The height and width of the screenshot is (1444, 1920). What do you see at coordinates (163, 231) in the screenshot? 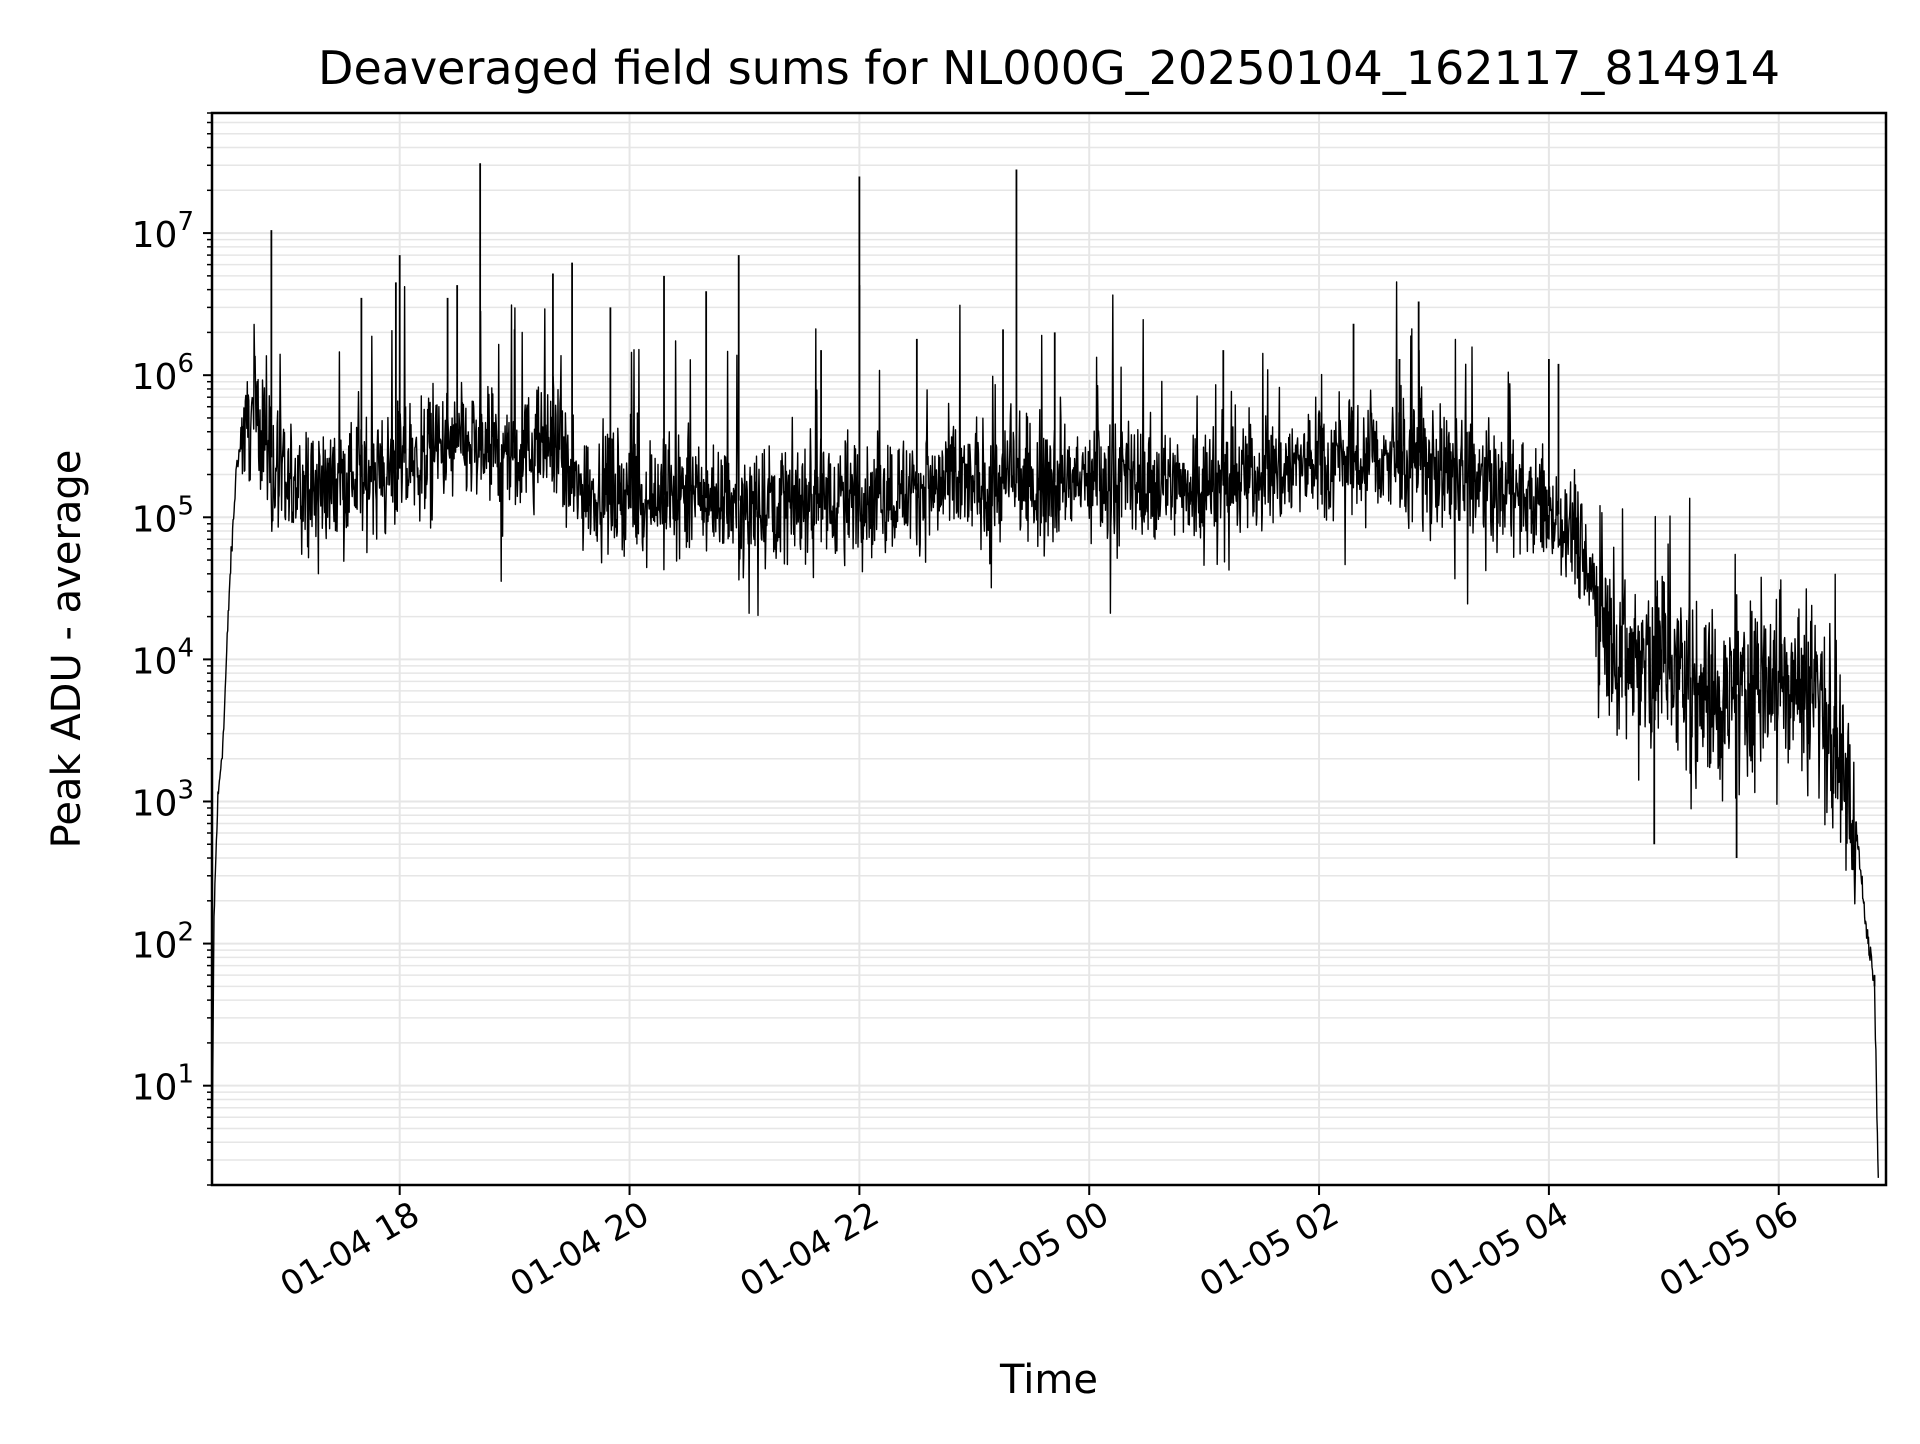
I see `y-tick-label: 10⁷` at bounding box center [163, 231].